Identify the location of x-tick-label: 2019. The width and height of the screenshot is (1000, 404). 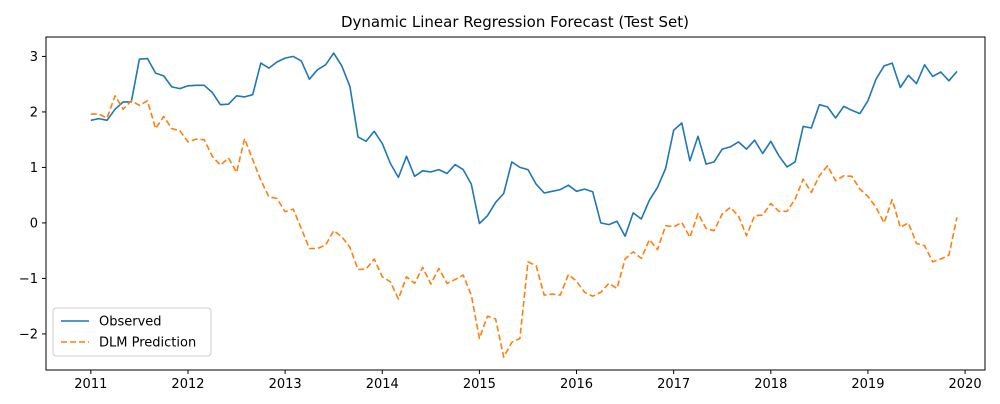
(867, 384).